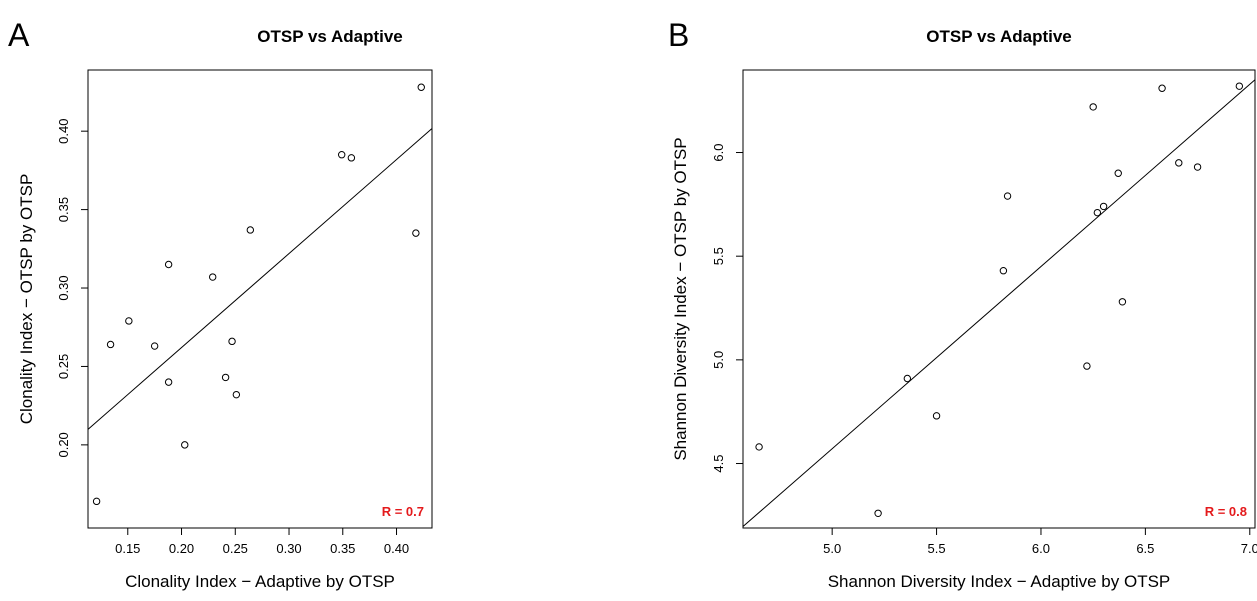 This screenshot has width=1257, height=601. Describe the element at coordinates (937, 548) in the screenshot. I see `x-tick-label: 5.5` at that location.